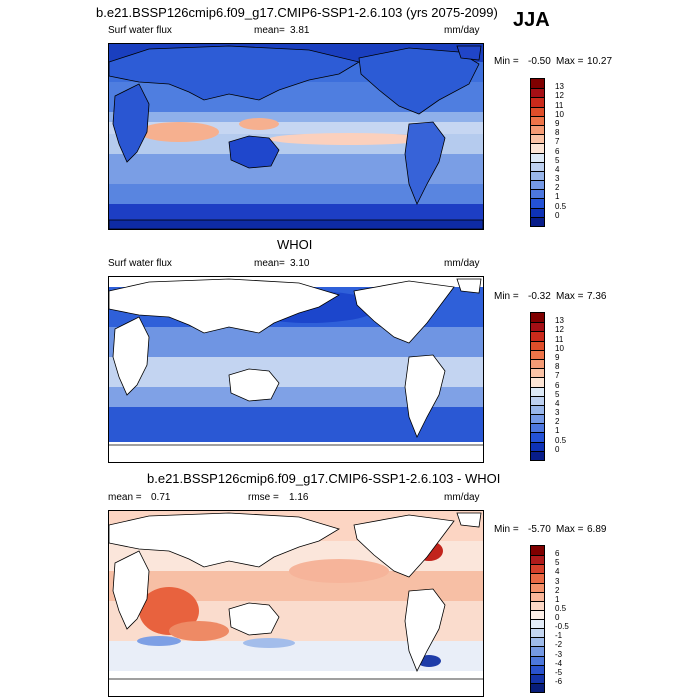 This screenshot has width=700, height=700. I want to click on colorbar-tick-label: 2, so click(557, 590).